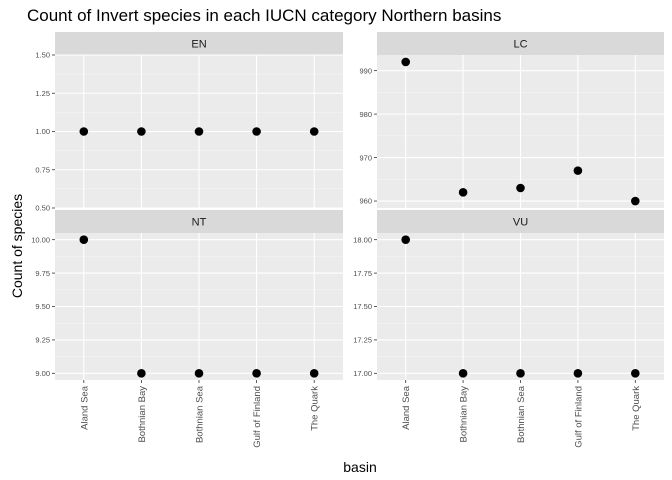 Image resolution: width=672 pixels, height=480 pixels. What do you see at coordinates (365, 70) in the screenshot?
I see `y-tick-label: 990` at bounding box center [365, 70].